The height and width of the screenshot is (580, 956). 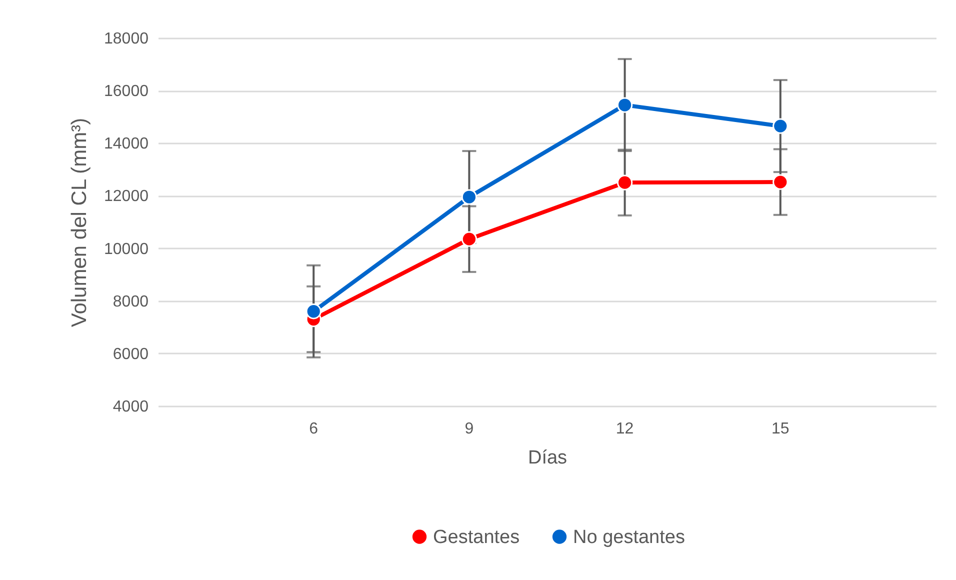 I want to click on y-tick-label: 6000, so click(x=130, y=354).